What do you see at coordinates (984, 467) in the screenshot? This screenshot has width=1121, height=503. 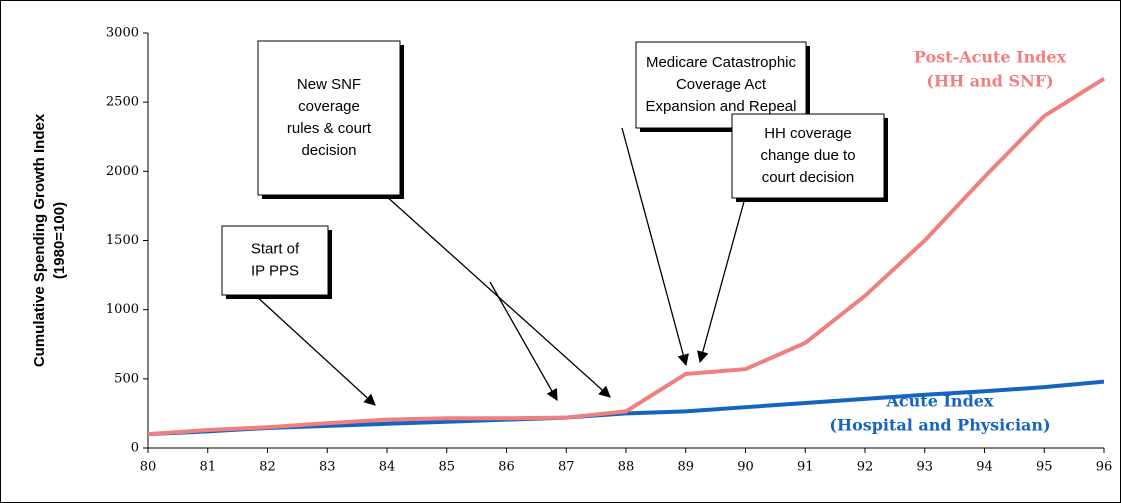 I see `x-tick-label: 94` at bounding box center [984, 467].